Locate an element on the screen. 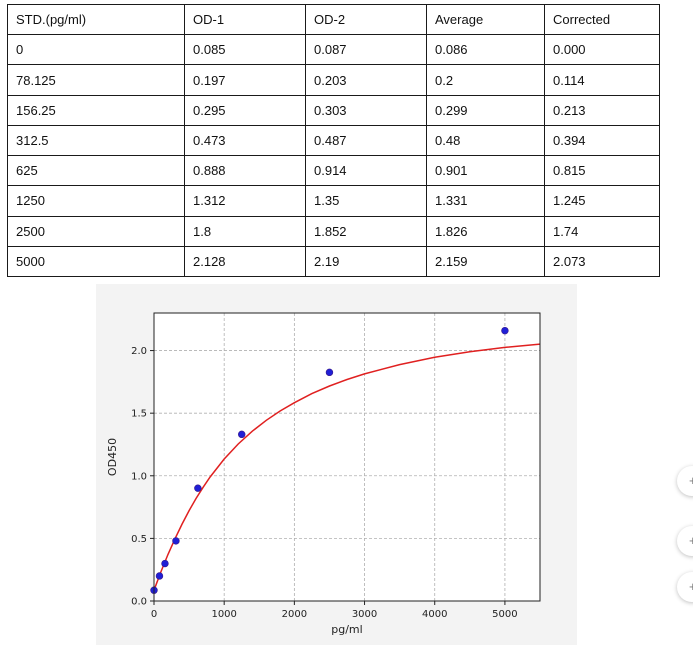  y-tick-label: 1.5 is located at coordinates (139, 414).